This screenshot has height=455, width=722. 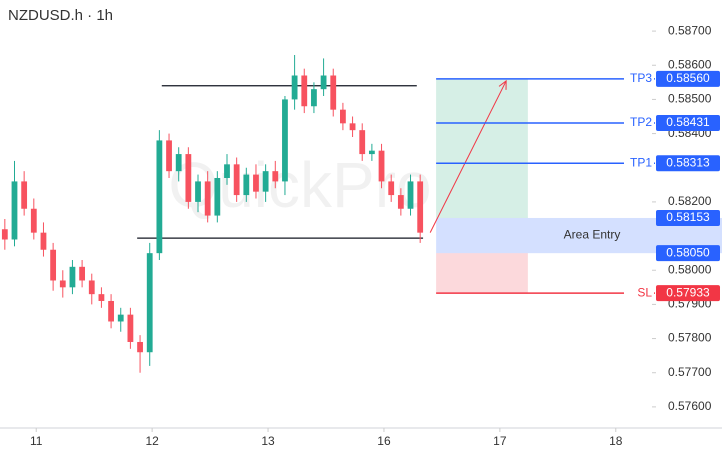 I want to click on target-zone, so click(x=482, y=148).